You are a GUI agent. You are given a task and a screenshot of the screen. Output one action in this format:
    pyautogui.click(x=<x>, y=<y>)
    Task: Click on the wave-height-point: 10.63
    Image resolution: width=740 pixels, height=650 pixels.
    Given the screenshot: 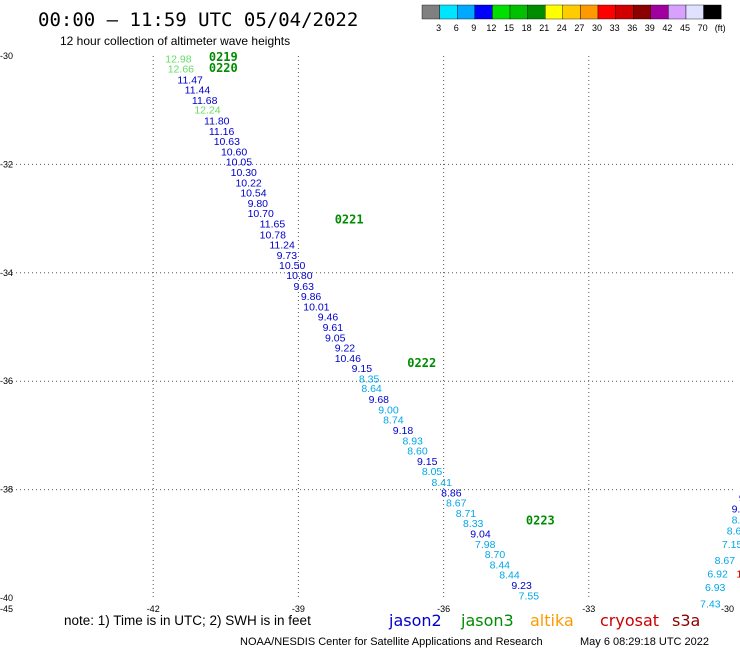 What is the action you would take?
    pyautogui.click(x=227, y=142)
    